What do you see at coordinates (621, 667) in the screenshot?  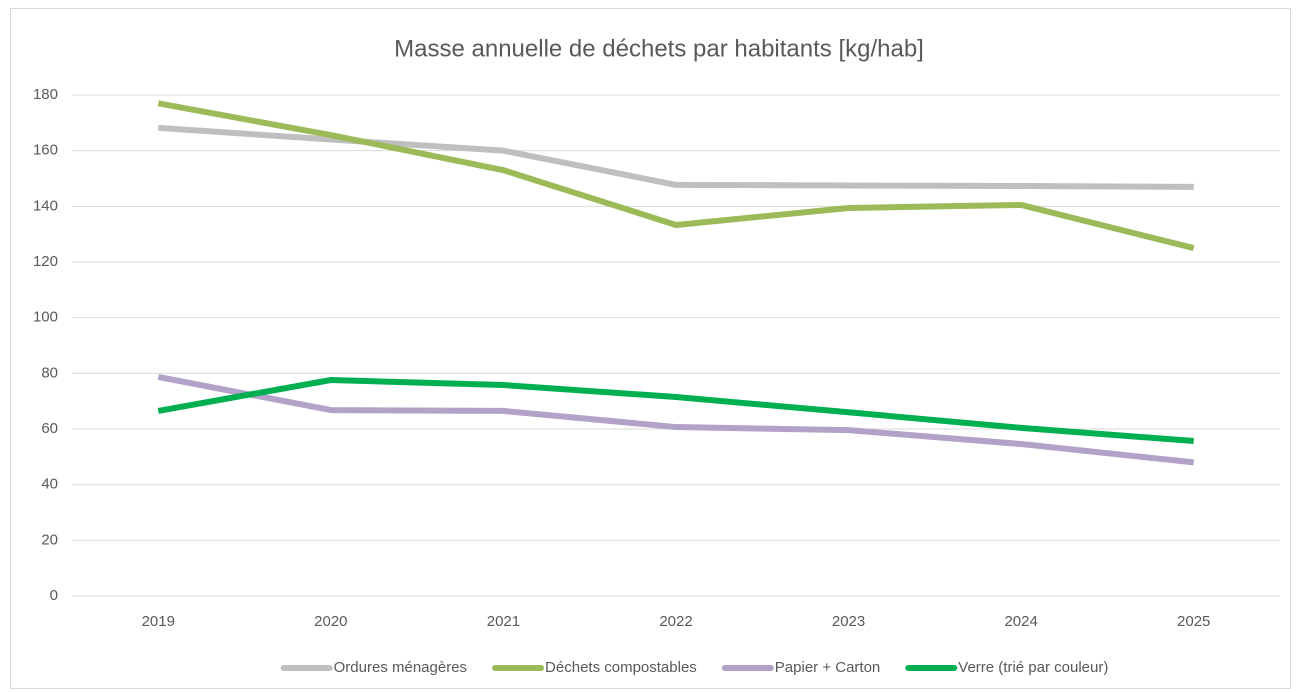 I see `legend-label: Déchets compostables` at bounding box center [621, 667].